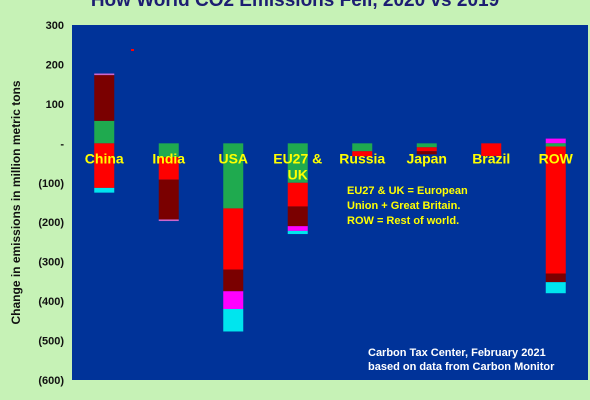  I want to click on y-tick-label: (600), so click(51, 381).